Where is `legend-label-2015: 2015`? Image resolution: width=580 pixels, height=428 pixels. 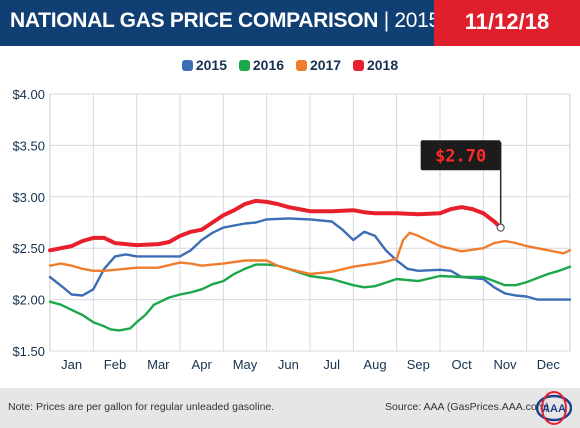 legend-label-2015: 2015 is located at coordinates (211, 65).